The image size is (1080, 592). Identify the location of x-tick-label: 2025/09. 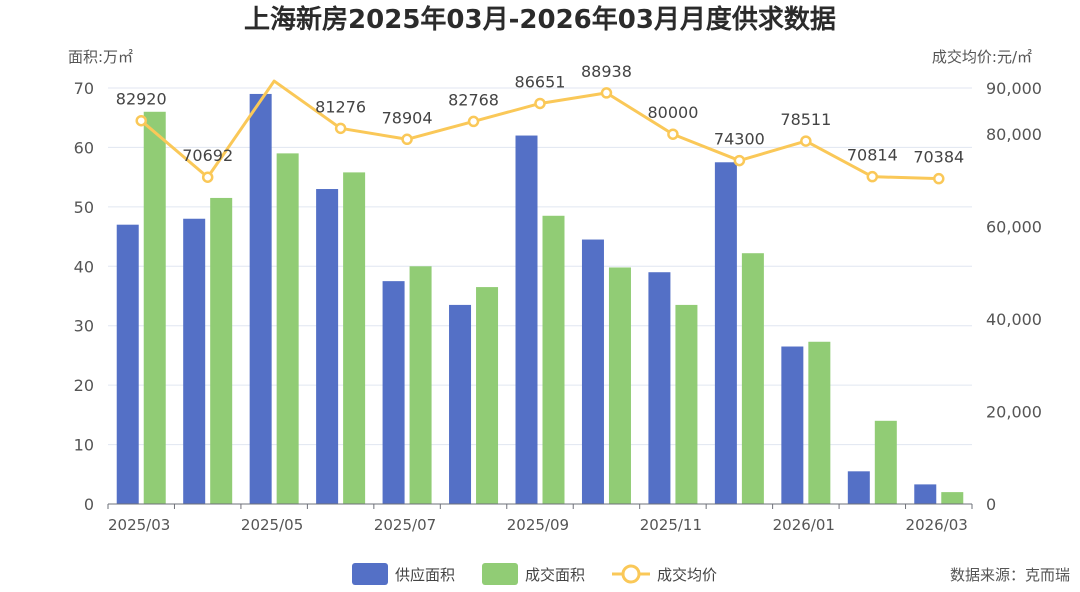
(538, 525).